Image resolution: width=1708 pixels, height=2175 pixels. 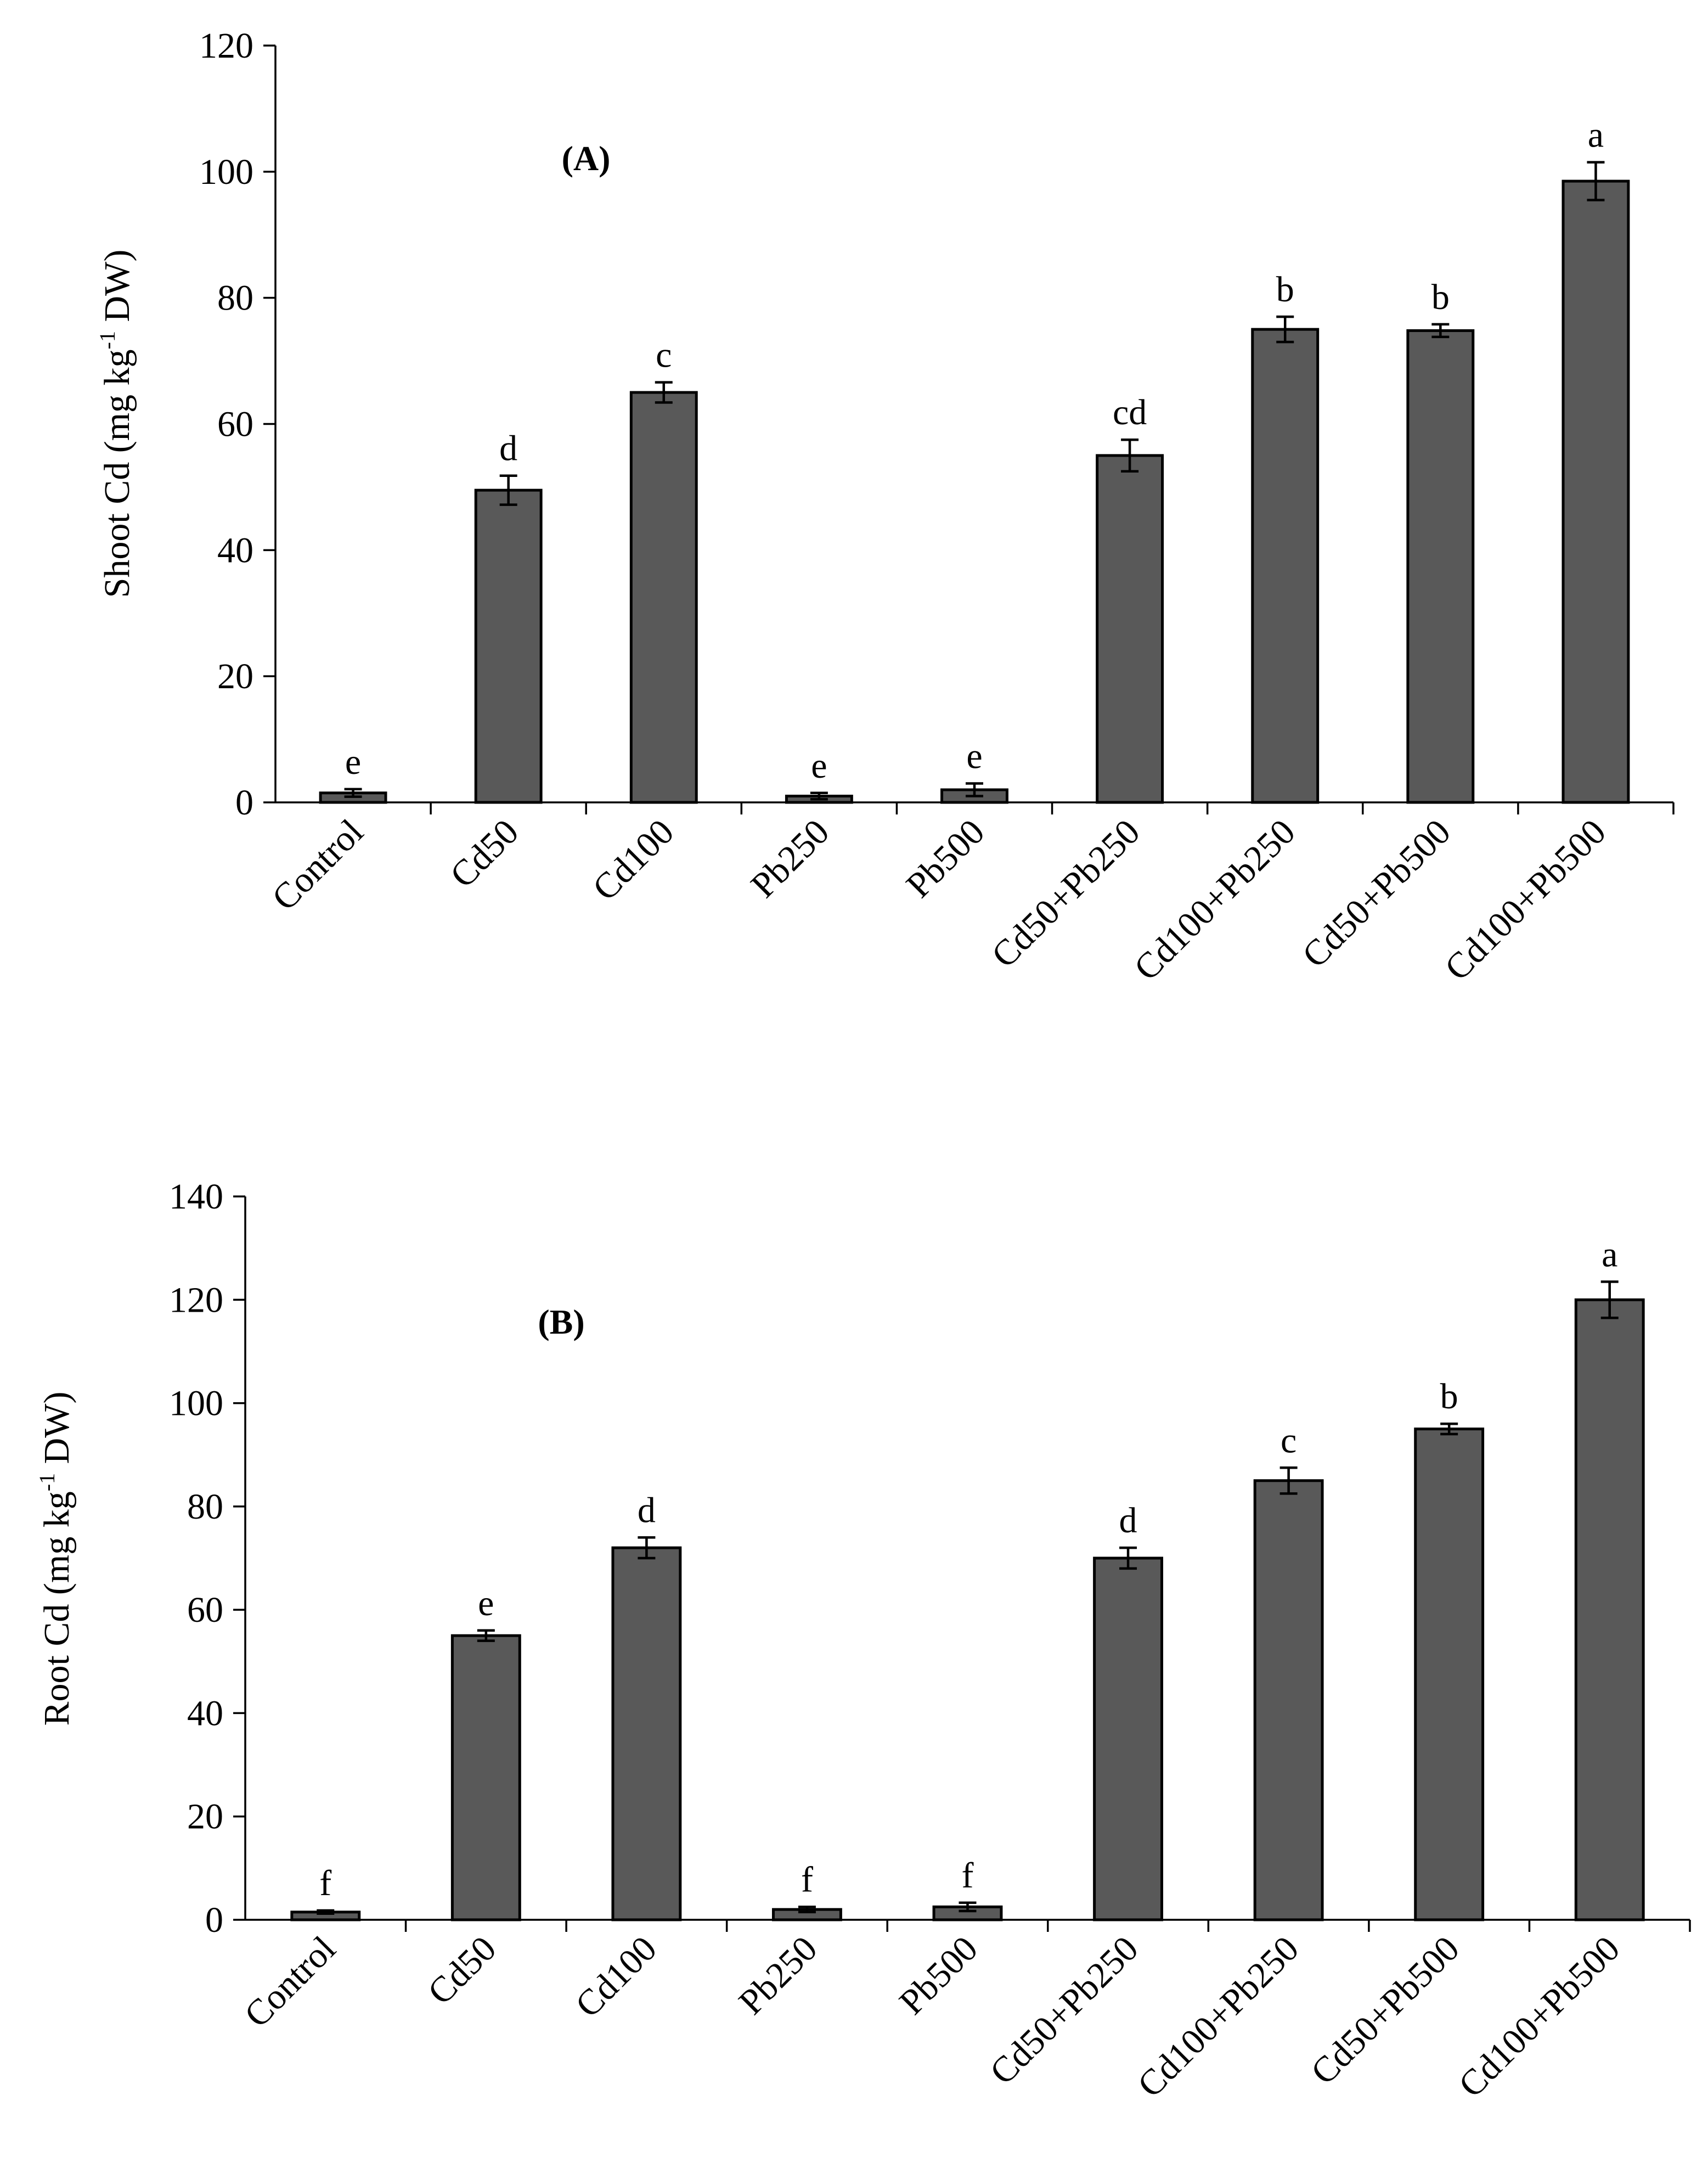 What do you see at coordinates (1130, 412) in the screenshot?
I see `significance-letter: cd` at bounding box center [1130, 412].